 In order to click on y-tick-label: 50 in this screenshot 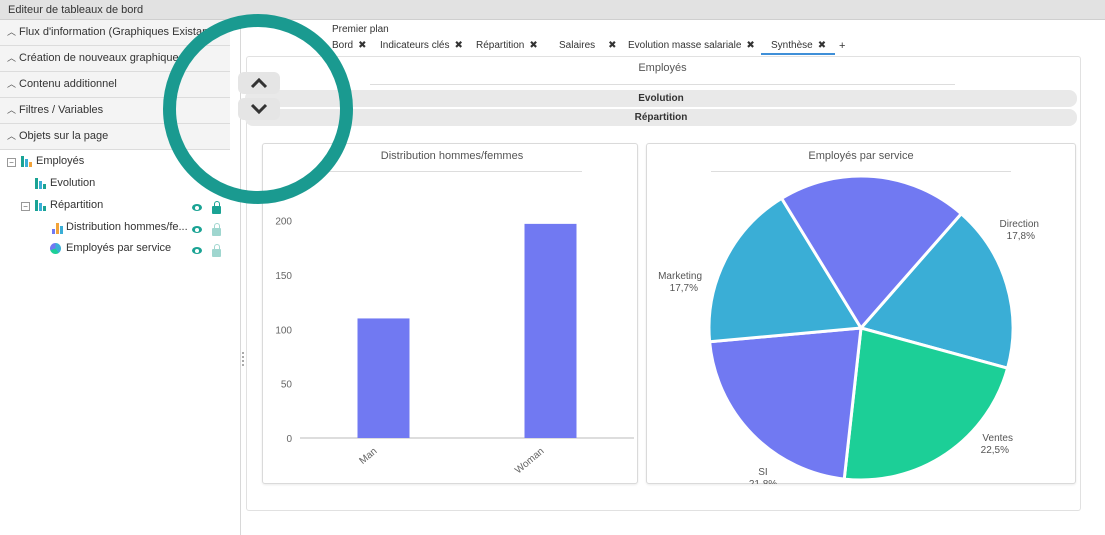, I will do `click(287, 385)`.